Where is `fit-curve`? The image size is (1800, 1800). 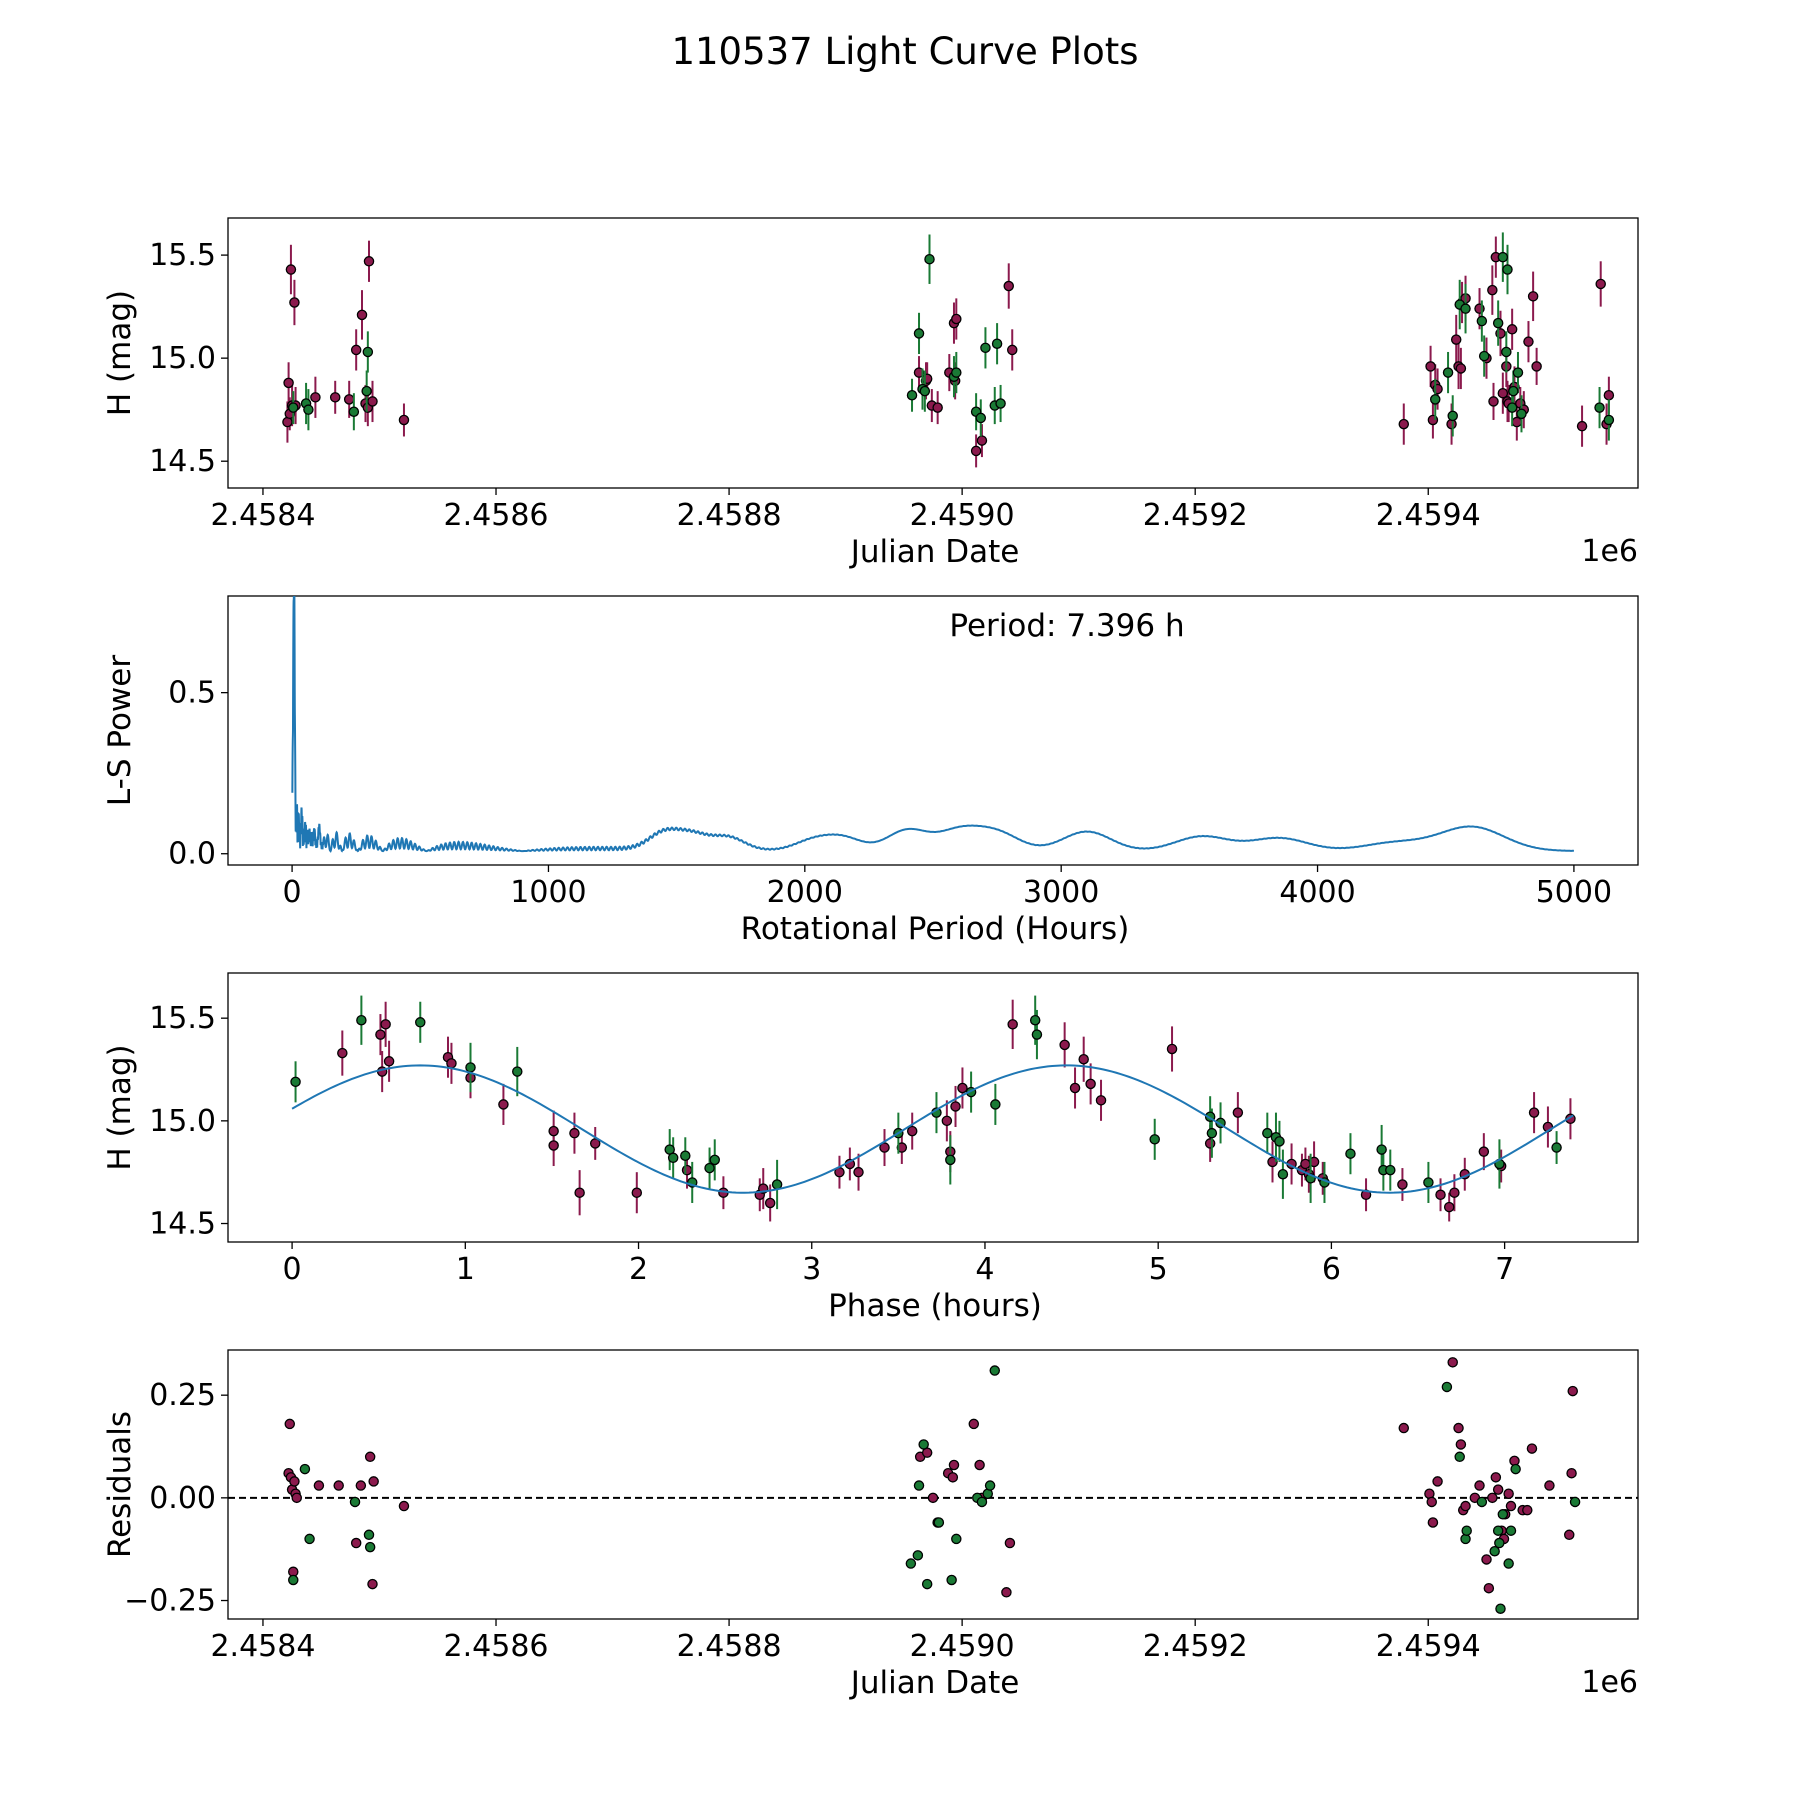
fit-curve is located at coordinates (932, 1129).